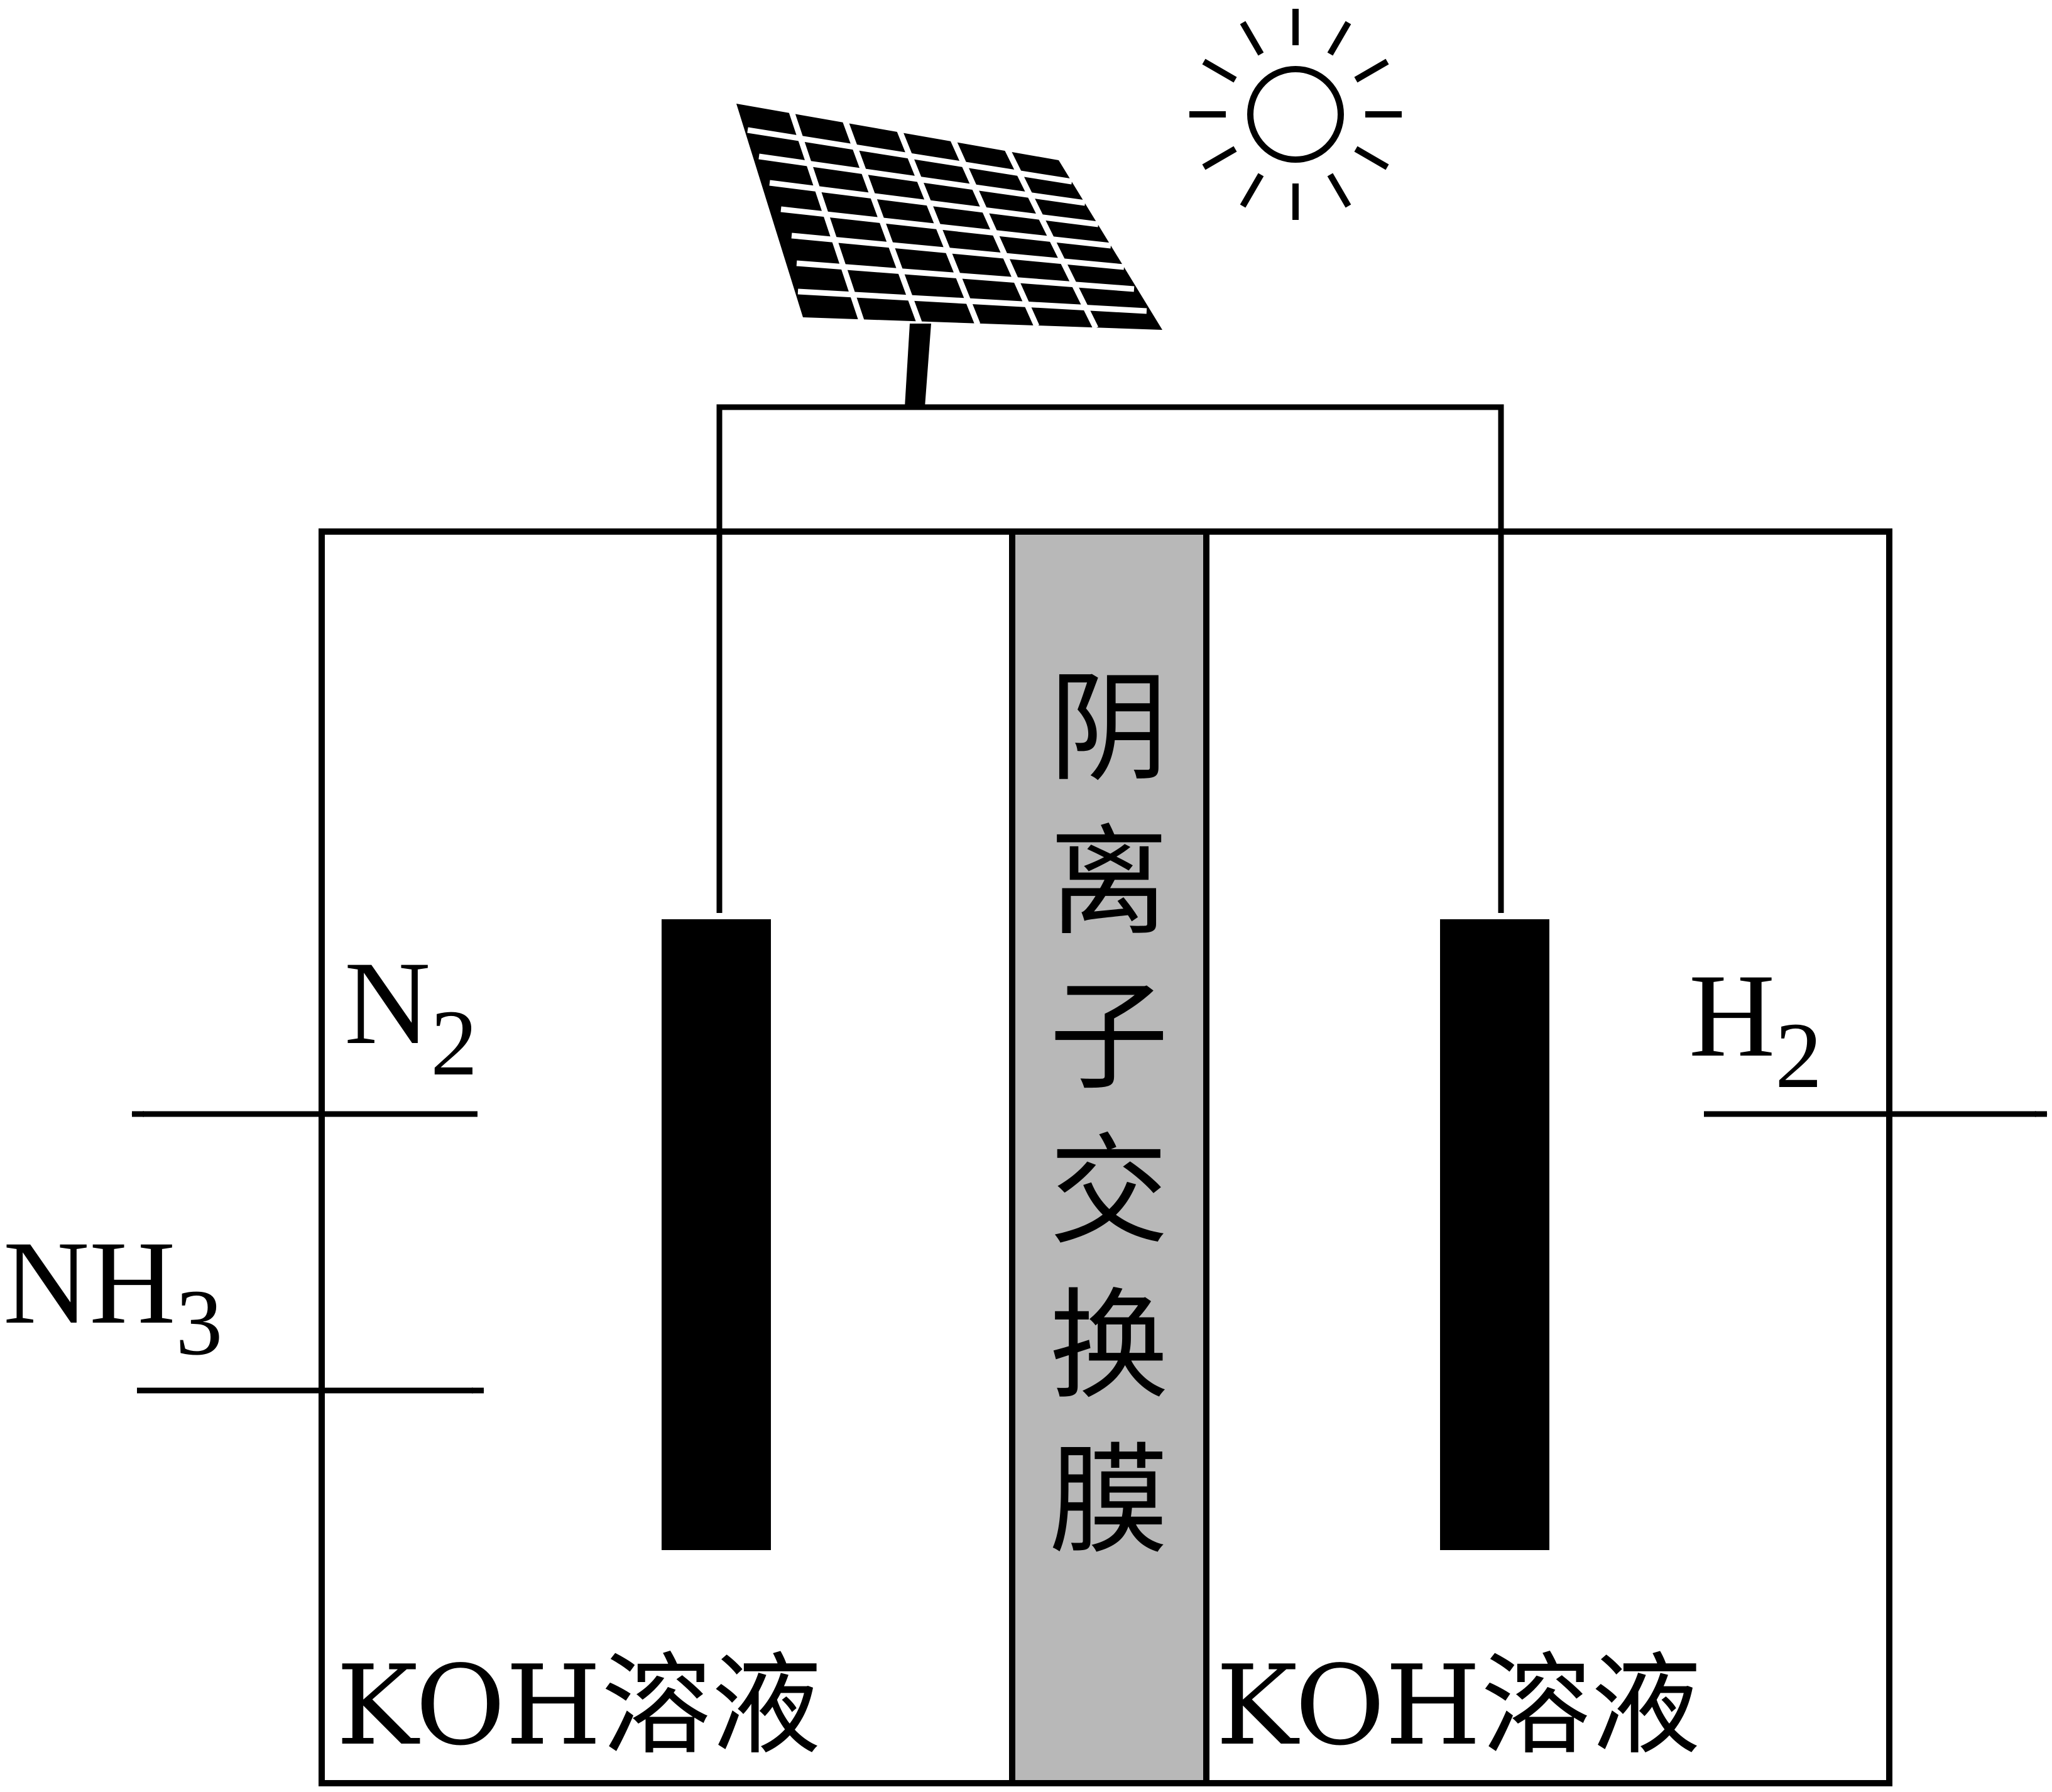  What do you see at coordinates (1295, 114) in the screenshot?
I see `sun-icon` at bounding box center [1295, 114].